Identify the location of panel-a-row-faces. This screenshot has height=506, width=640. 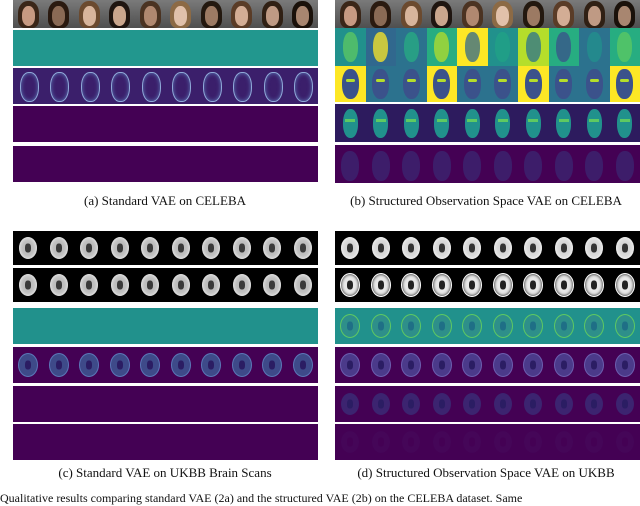
(165, 14).